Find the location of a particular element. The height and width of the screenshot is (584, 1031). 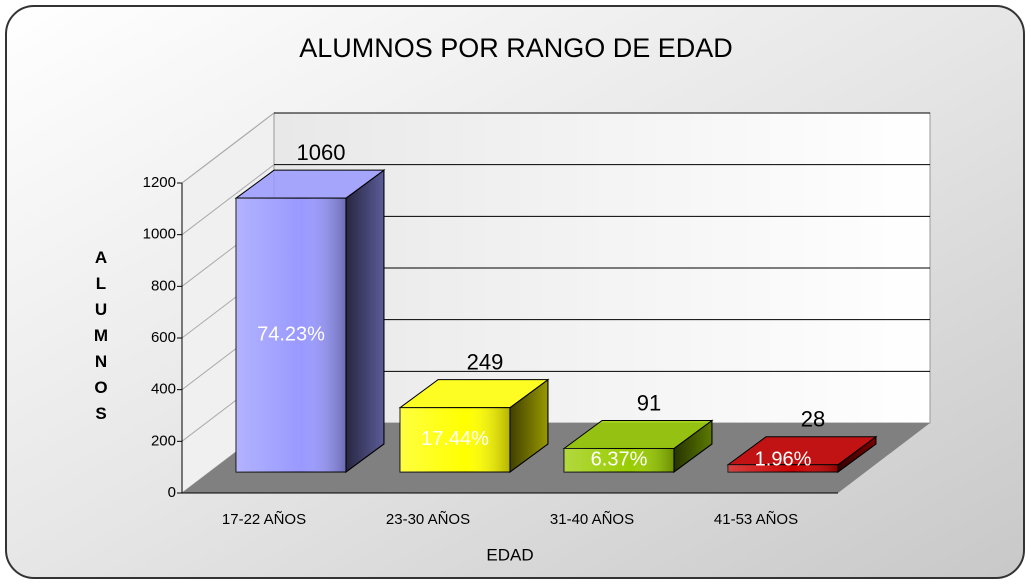

y-tick-label: 1000 is located at coordinates (159, 234).